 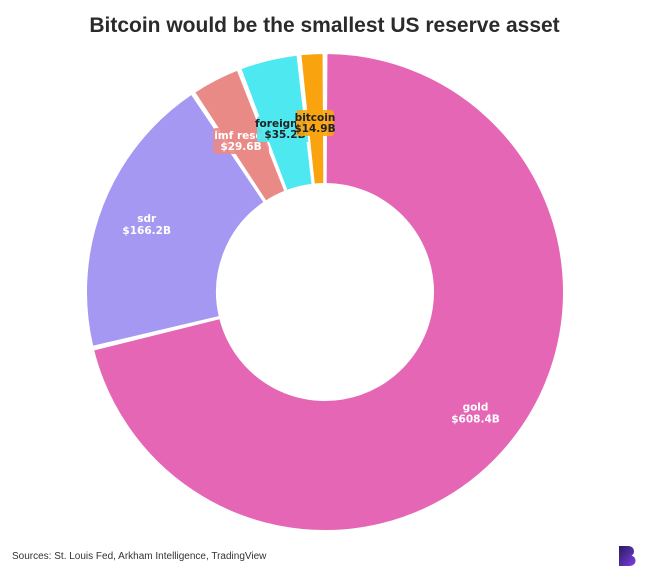 I want to click on slice-label-gold: gold, so click(x=476, y=407).